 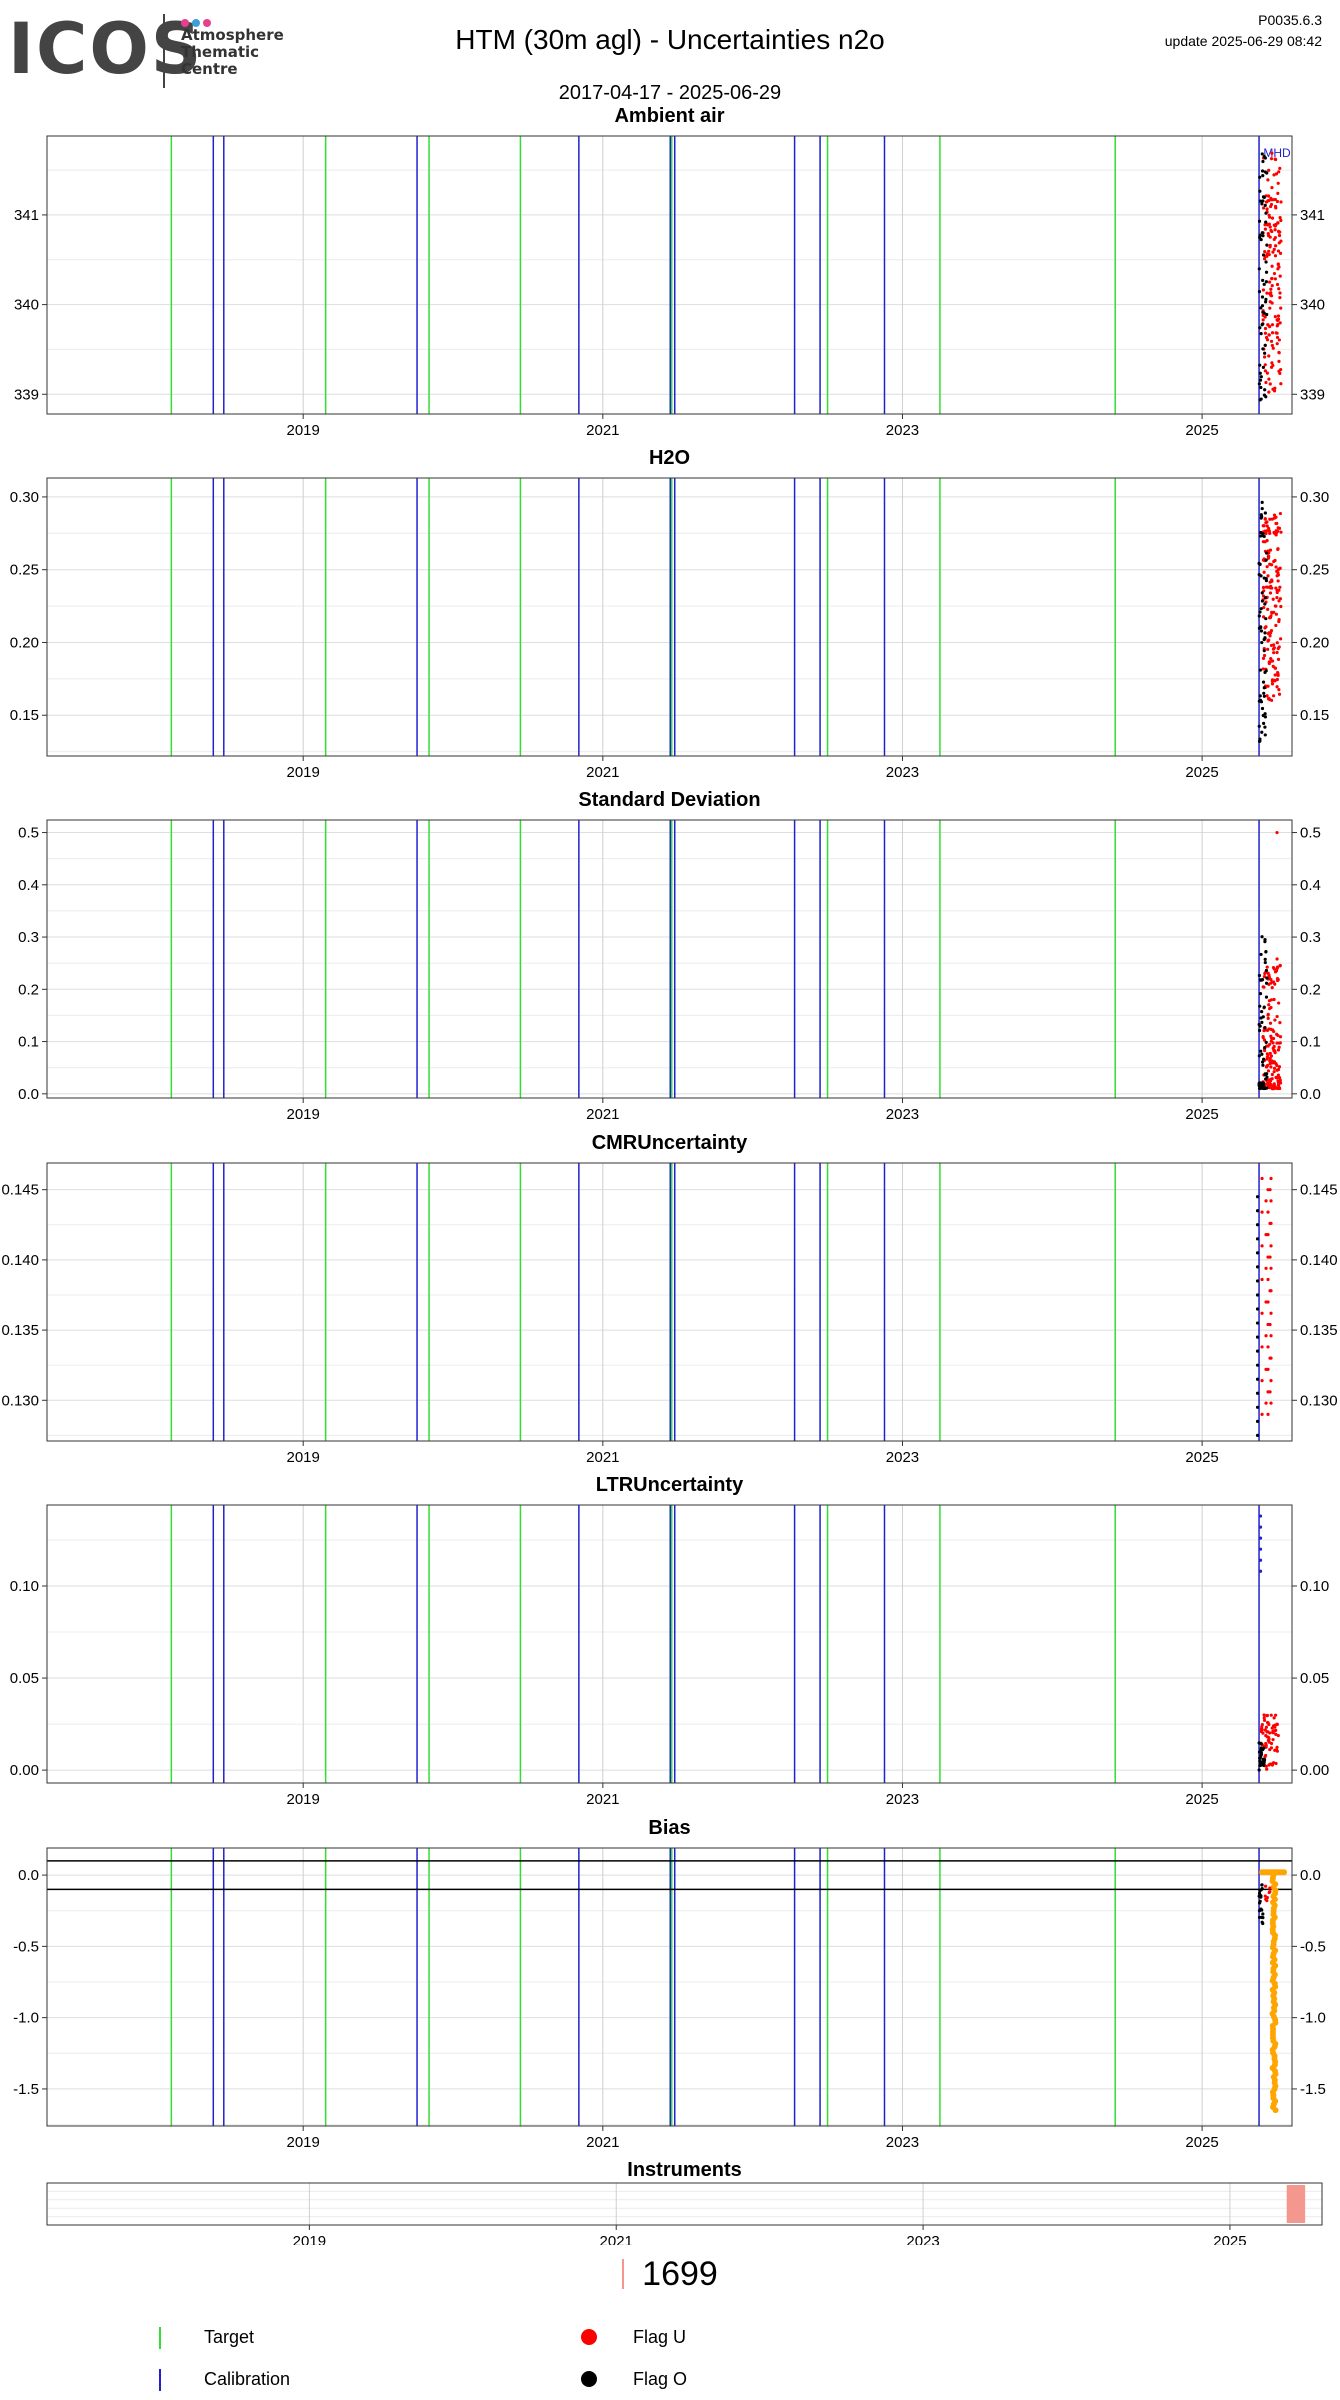 I want to click on panel-6-bias-point, so click(x=1275, y=2110).